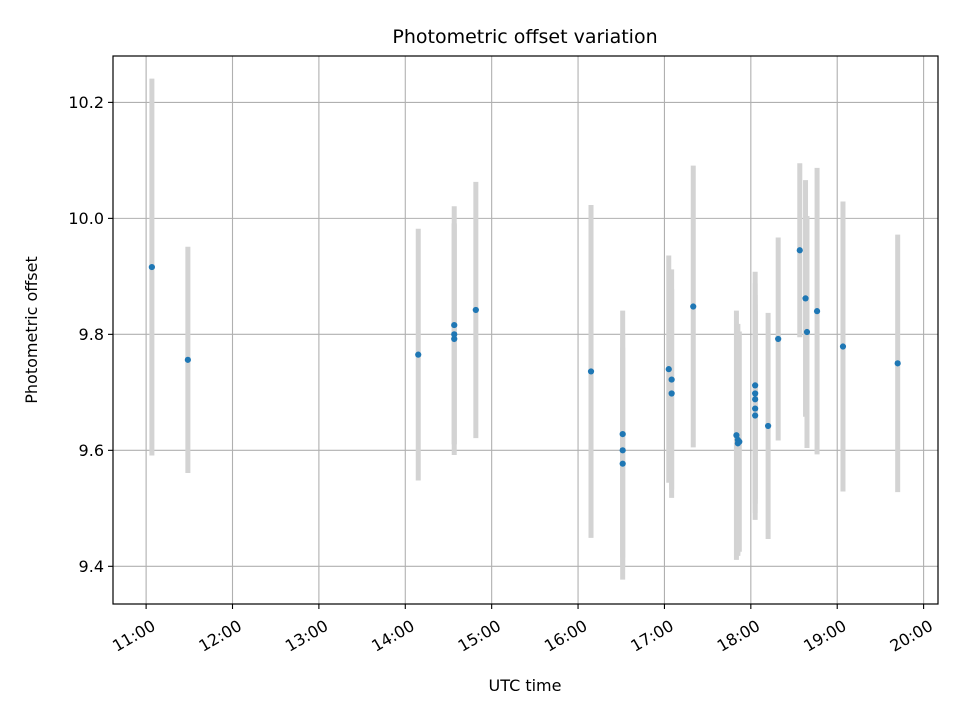 The image size is (960, 720). Describe the element at coordinates (91, 566) in the screenshot. I see `y-tick-label: 9.4` at that location.